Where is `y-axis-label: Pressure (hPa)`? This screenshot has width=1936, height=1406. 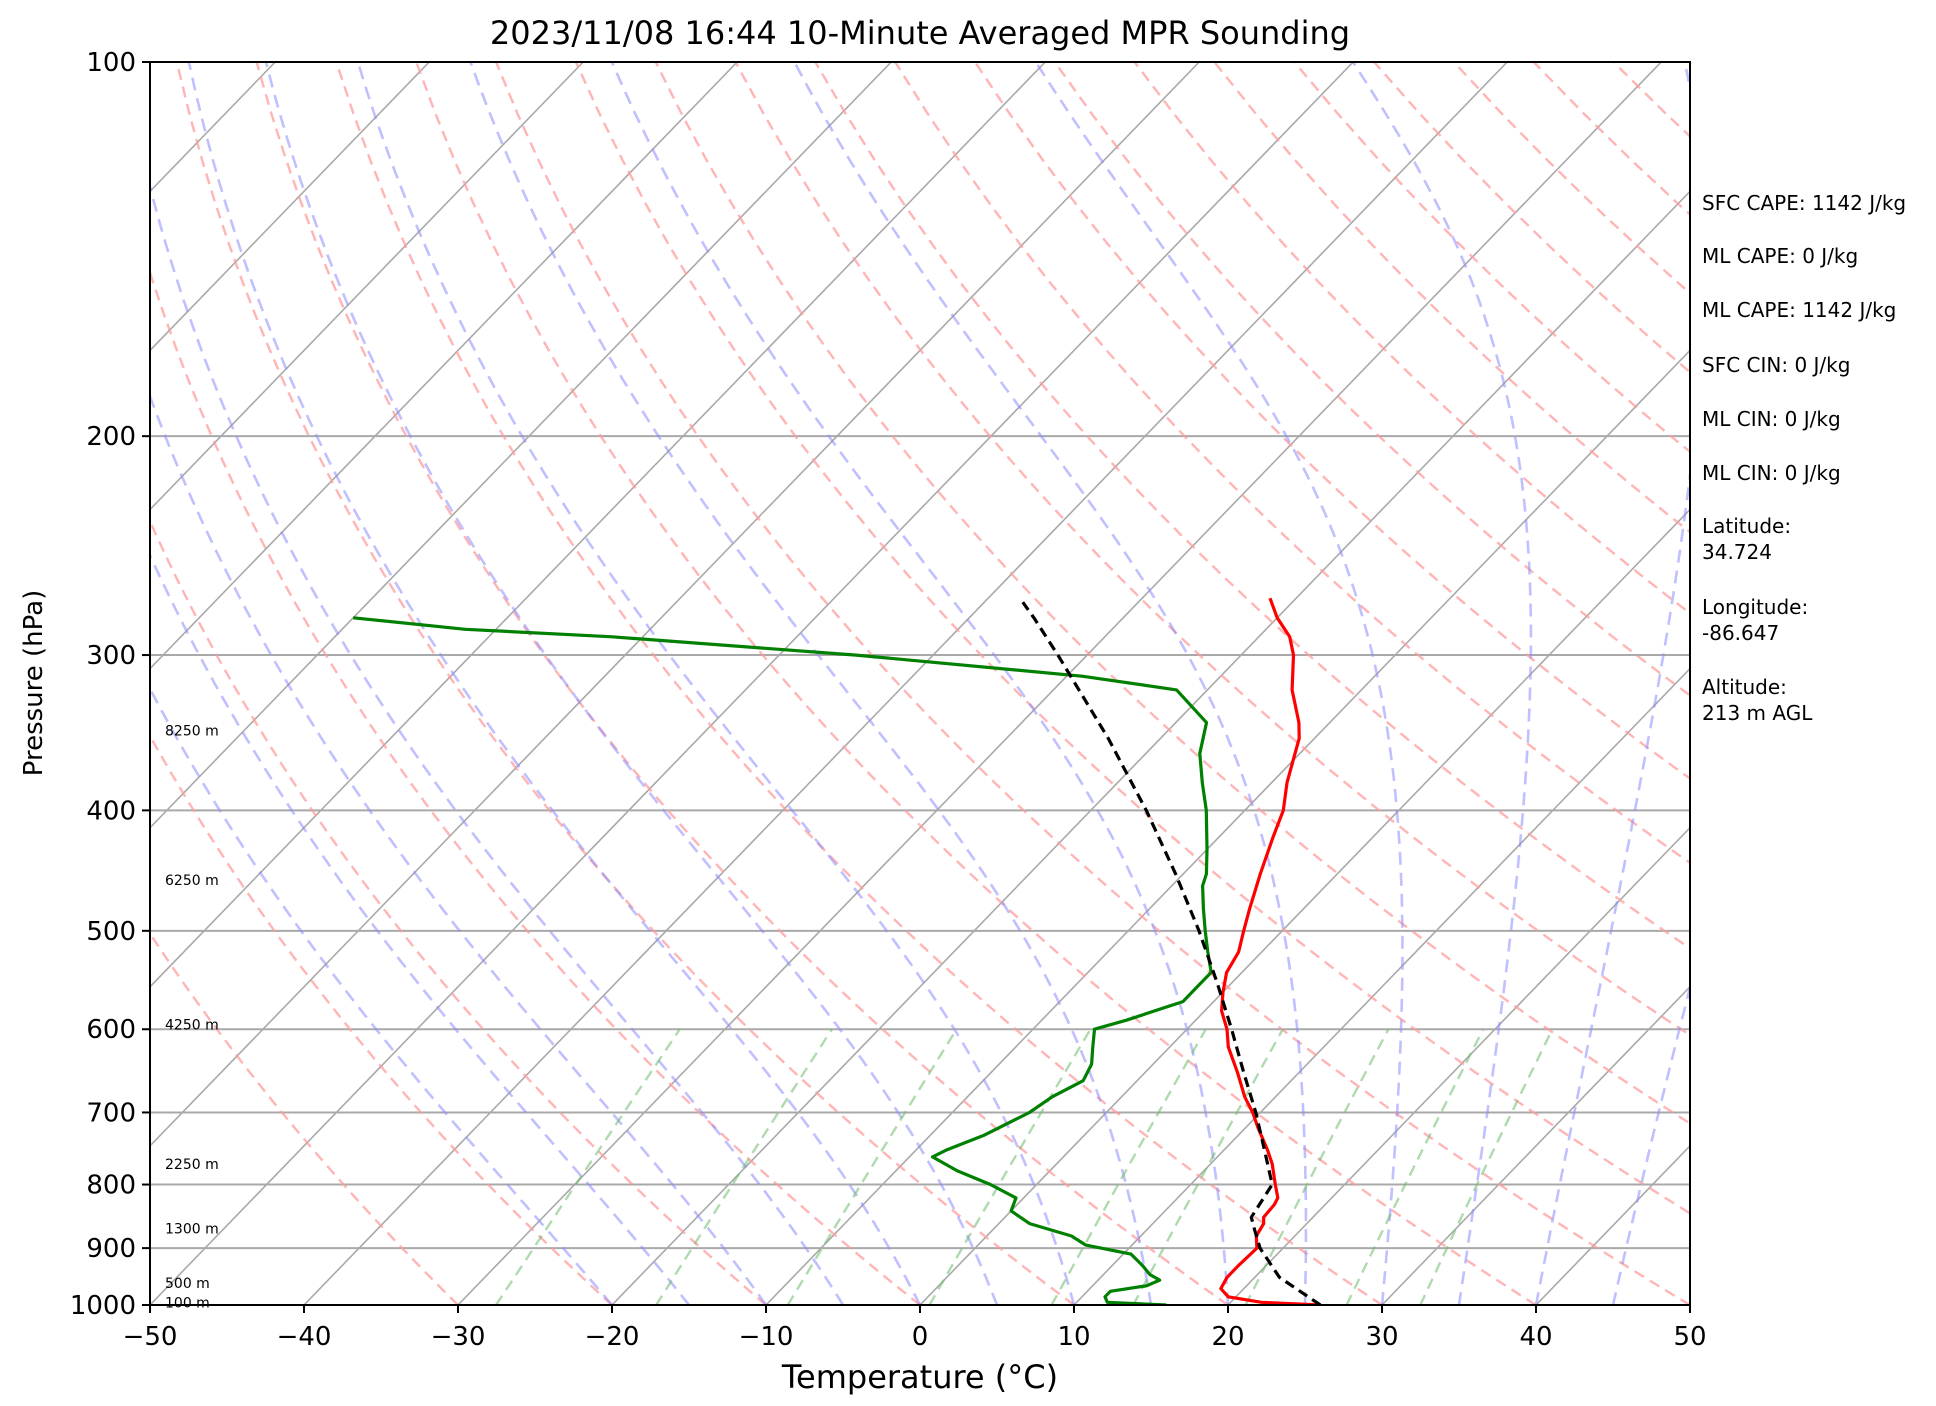 y-axis-label: Pressure (hPa) is located at coordinates (34, 683).